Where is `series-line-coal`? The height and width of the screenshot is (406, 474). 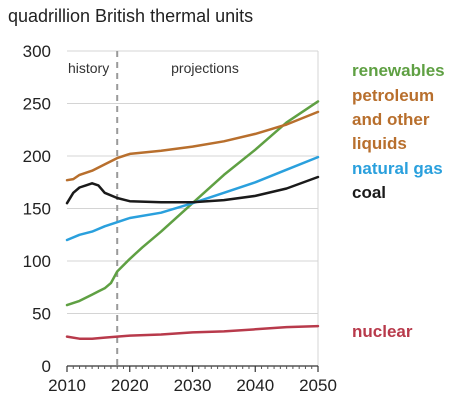
series-line-coal is located at coordinates (192, 190).